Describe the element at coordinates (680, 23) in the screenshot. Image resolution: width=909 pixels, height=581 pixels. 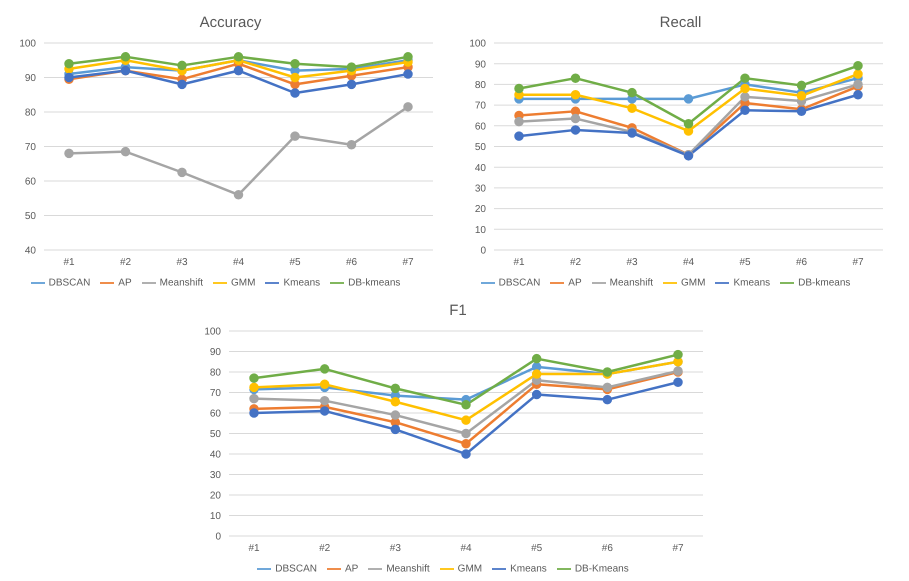
I see `chart-title: Recall` at that location.